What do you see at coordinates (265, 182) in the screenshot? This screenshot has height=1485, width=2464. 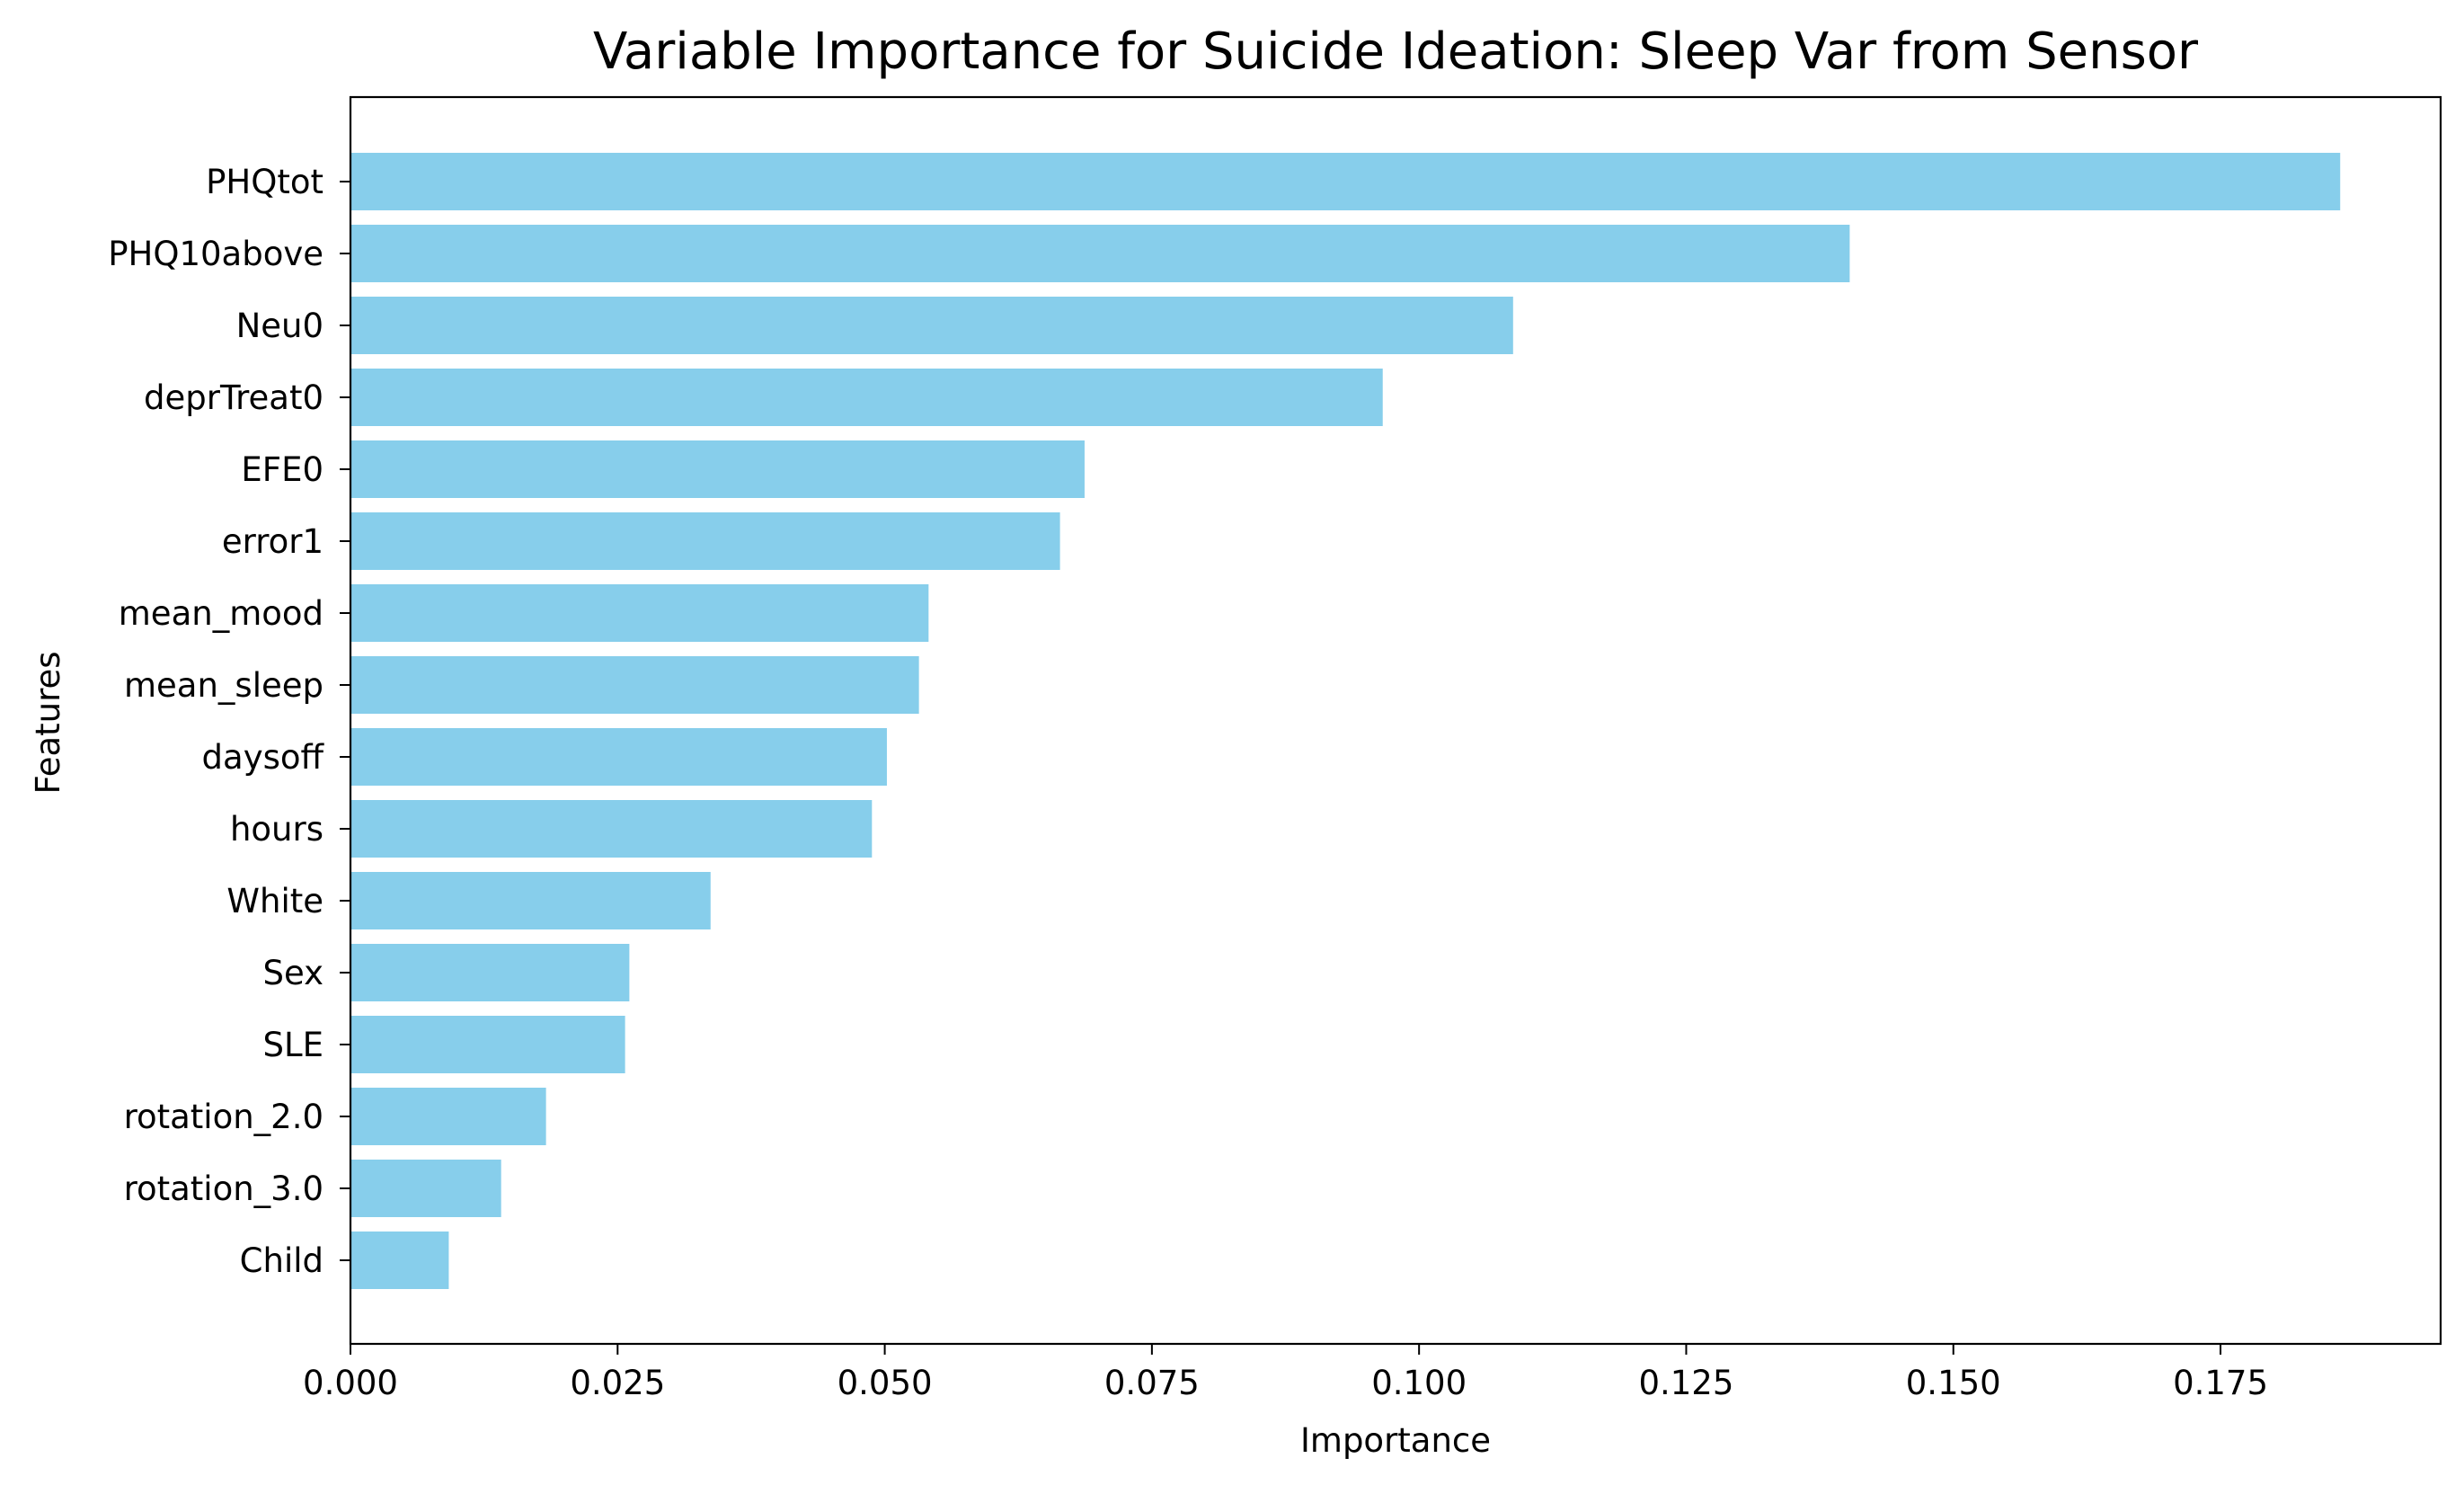 I see `y-tick-label: PHQtot` at bounding box center [265, 182].